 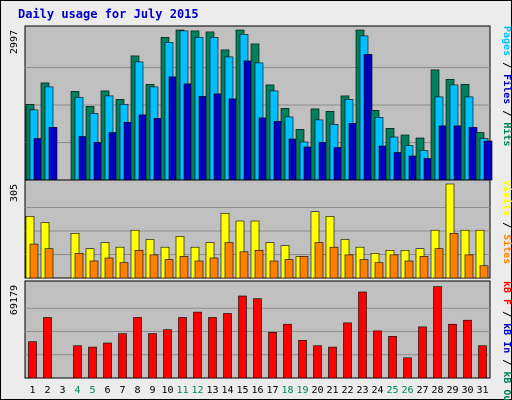 What do you see at coordinates (197, 390) in the screenshot?
I see `x-tick-label: 12` at bounding box center [197, 390].